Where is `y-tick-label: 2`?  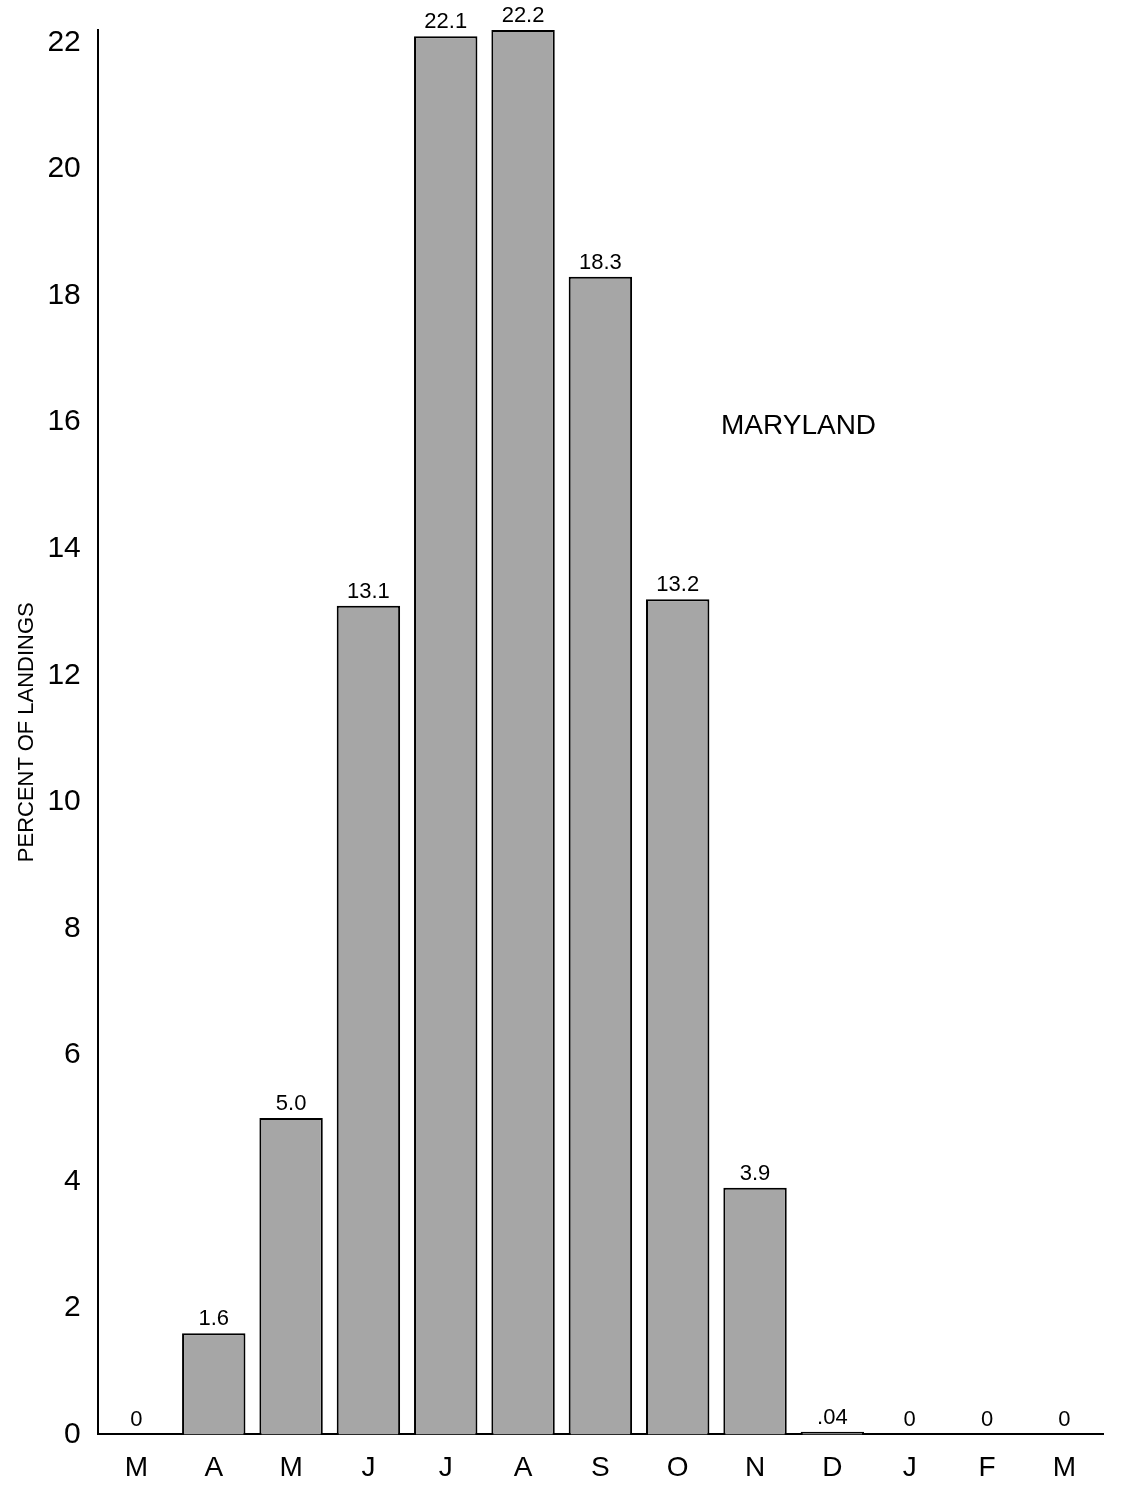
y-tick-label: 2 is located at coordinates (72, 1306).